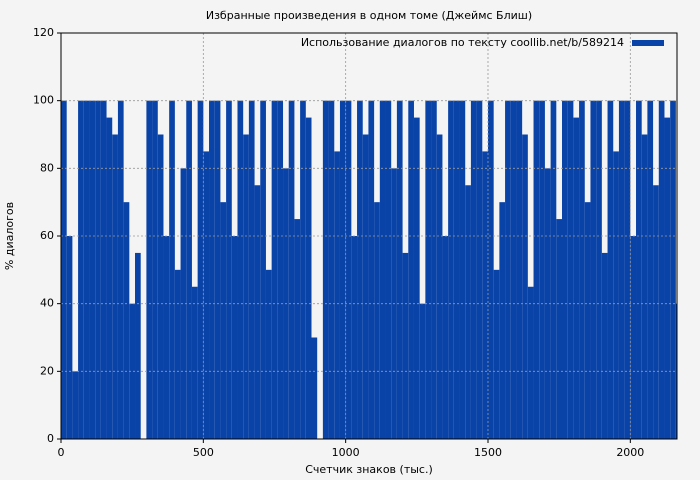 The image size is (700, 480). What do you see at coordinates (346, 452) in the screenshot?
I see `x-tick-label: 1000` at bounding box center [346, 452].